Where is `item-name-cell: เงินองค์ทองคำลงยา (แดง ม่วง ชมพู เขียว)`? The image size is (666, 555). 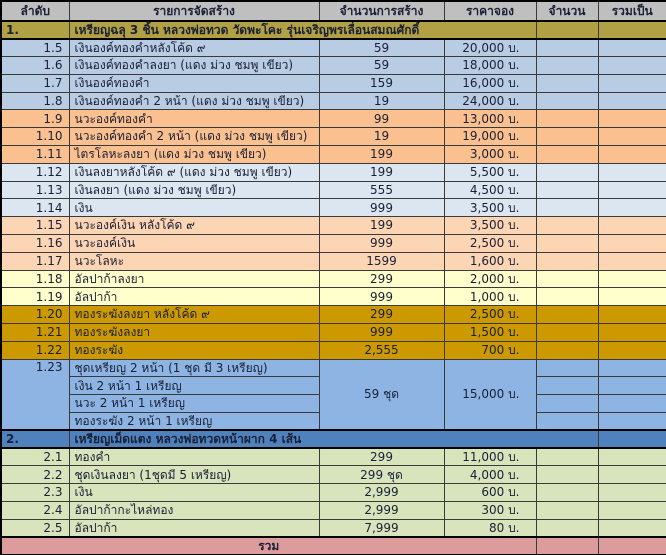
item-name-cell: เงินองค์ทองคำลงยา (แดง ม่วง ชมพู เขียว) is located at coordinates (194, 65).